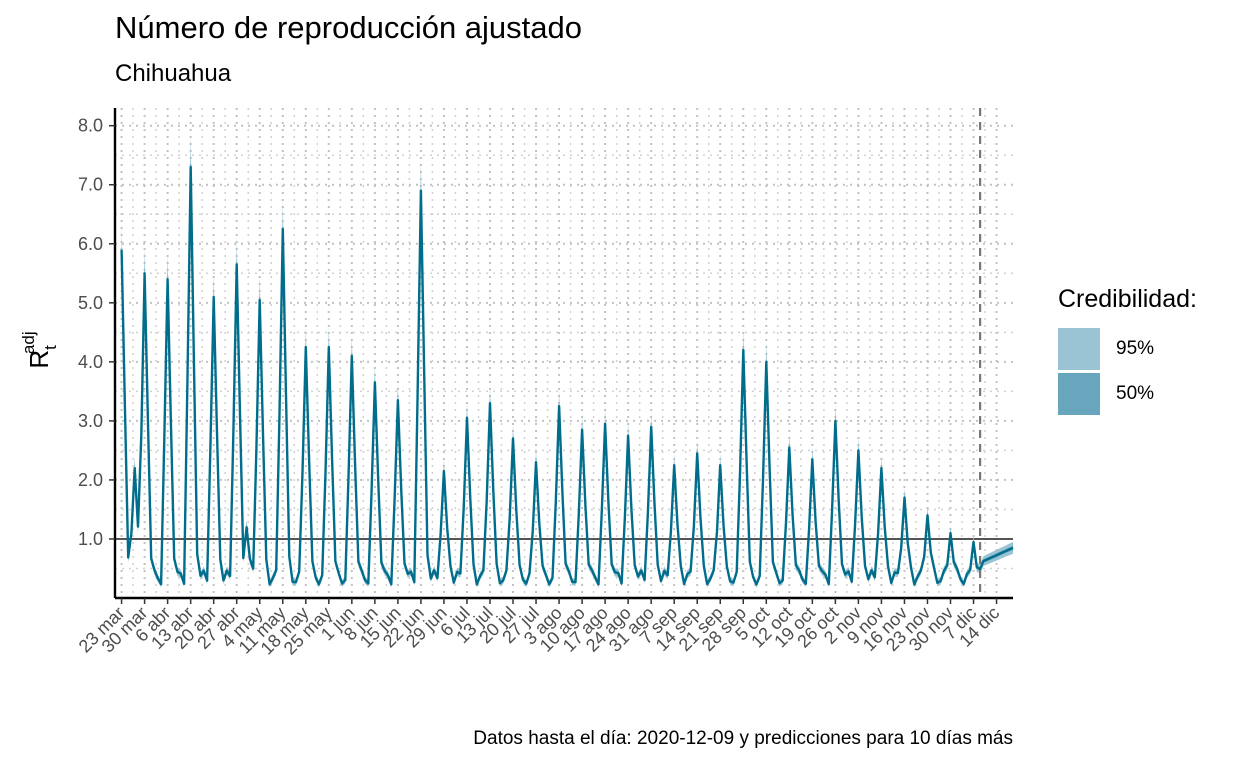 Image resolution: width=1248 pixels, height=768 pixels. Describe the element at coordinates (90, 126) in the screenshot. I see `y-tick-label: 8.0` at that location.